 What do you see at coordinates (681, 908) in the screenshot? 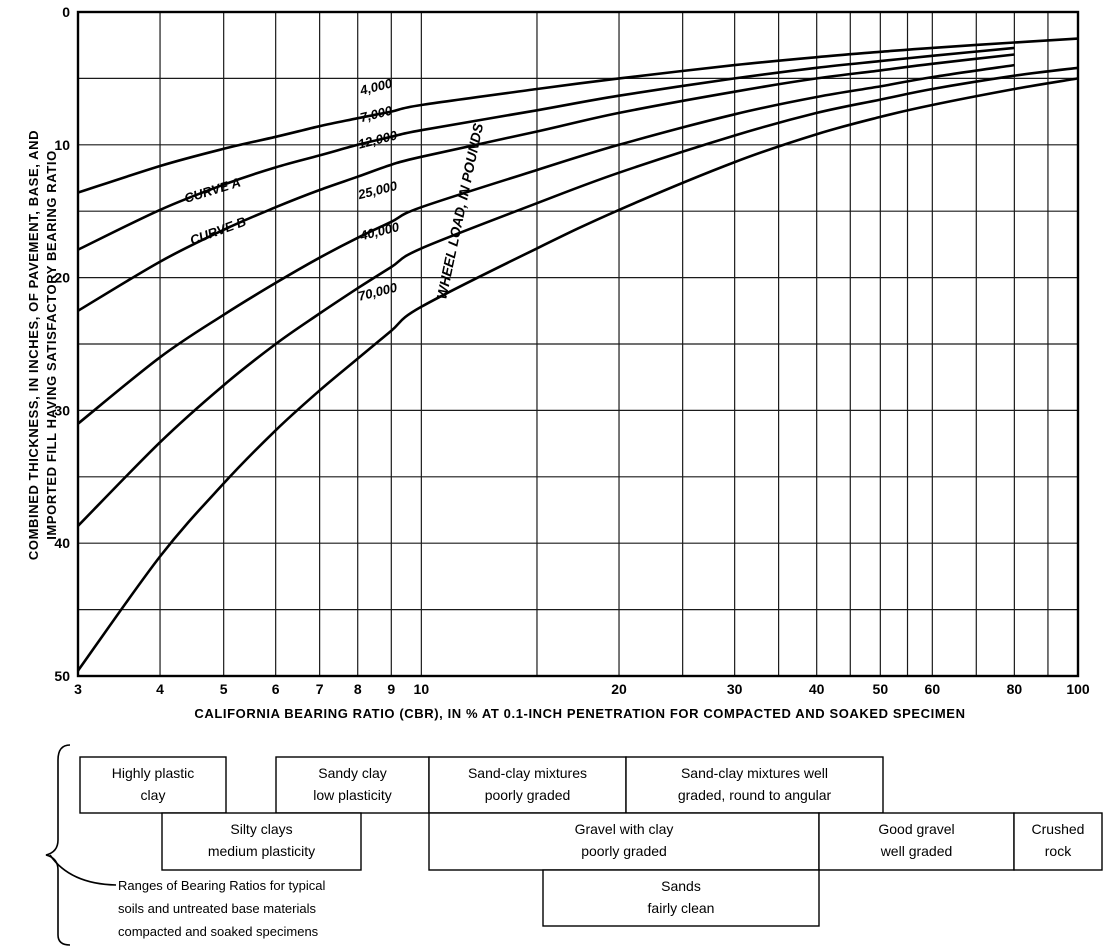
I see `soil-range-label: fairly clean` at bounding box center [681, 908].